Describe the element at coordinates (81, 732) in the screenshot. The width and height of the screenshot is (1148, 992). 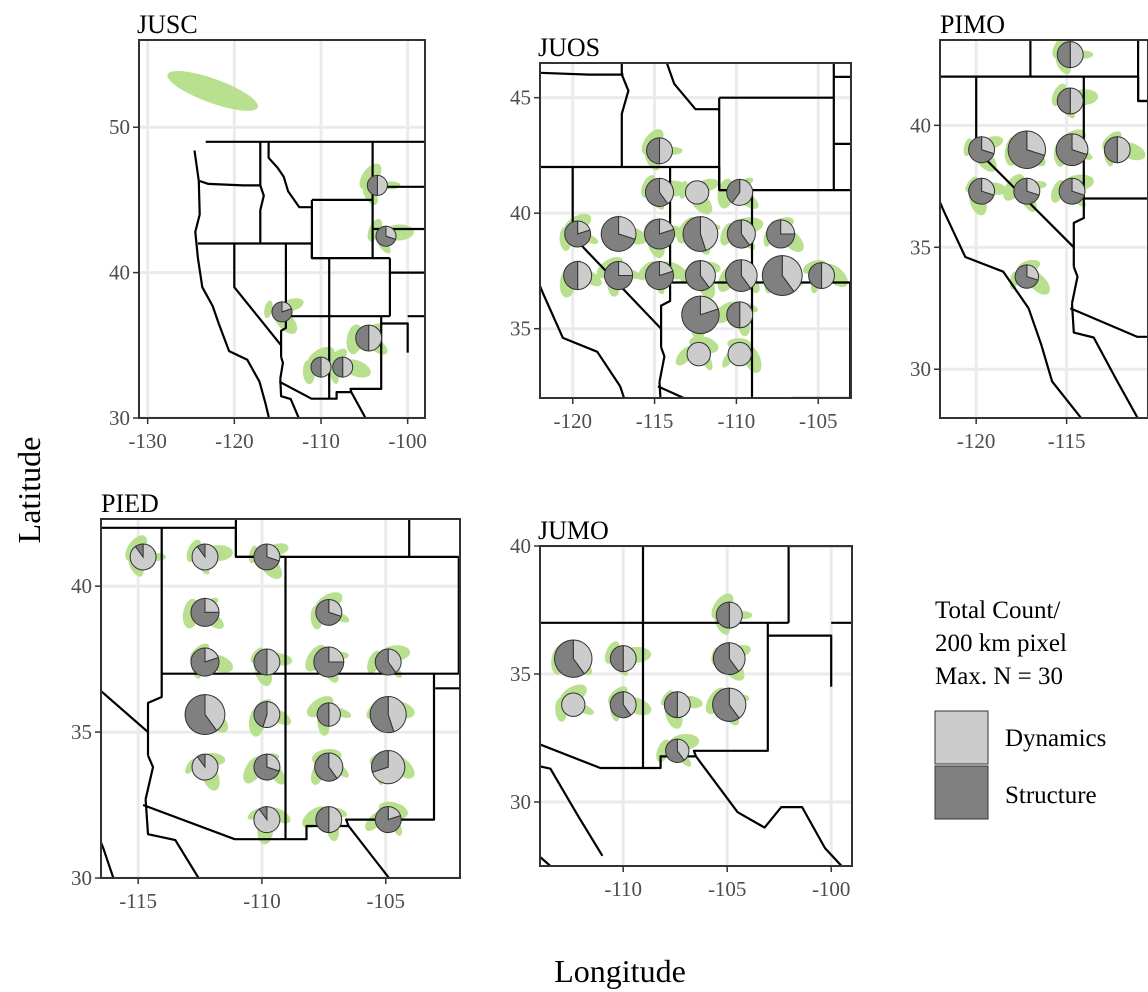
I see `y-tick-label: 35` at that location.